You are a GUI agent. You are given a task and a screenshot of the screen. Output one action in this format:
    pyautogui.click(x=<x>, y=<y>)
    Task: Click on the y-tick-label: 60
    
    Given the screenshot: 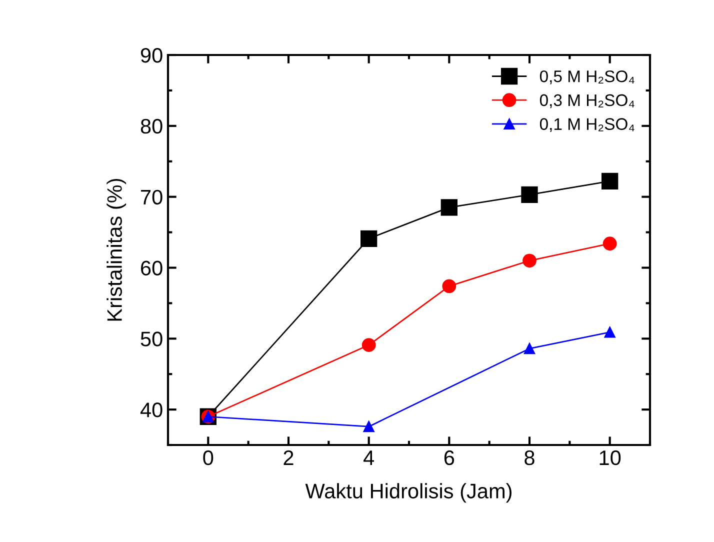 What is the action you would take?
    pyautogui.click(x=151, y=268)
    